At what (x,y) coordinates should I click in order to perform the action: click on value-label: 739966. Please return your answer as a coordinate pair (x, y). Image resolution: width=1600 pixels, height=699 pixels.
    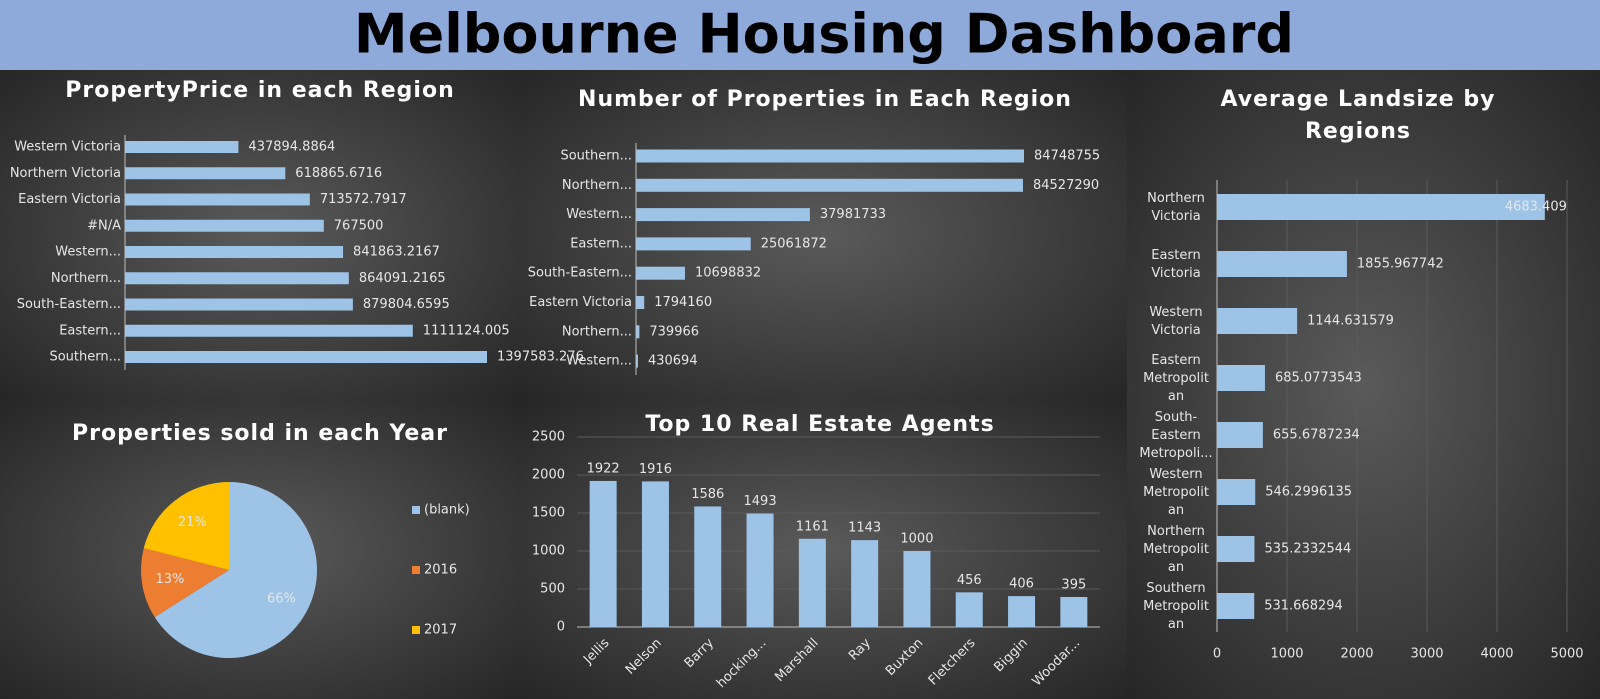
    Looking at the image, I should click on (674, 331).